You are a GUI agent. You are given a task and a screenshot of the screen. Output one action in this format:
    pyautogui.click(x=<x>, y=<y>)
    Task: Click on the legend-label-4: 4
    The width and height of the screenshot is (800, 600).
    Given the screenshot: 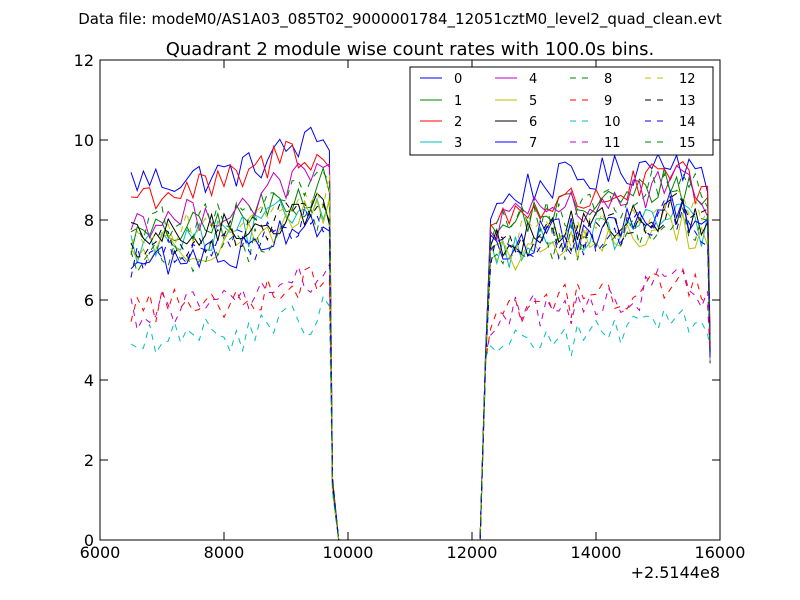 What is the action you would take?
    pyautogui.click(x=533, y=79)
    